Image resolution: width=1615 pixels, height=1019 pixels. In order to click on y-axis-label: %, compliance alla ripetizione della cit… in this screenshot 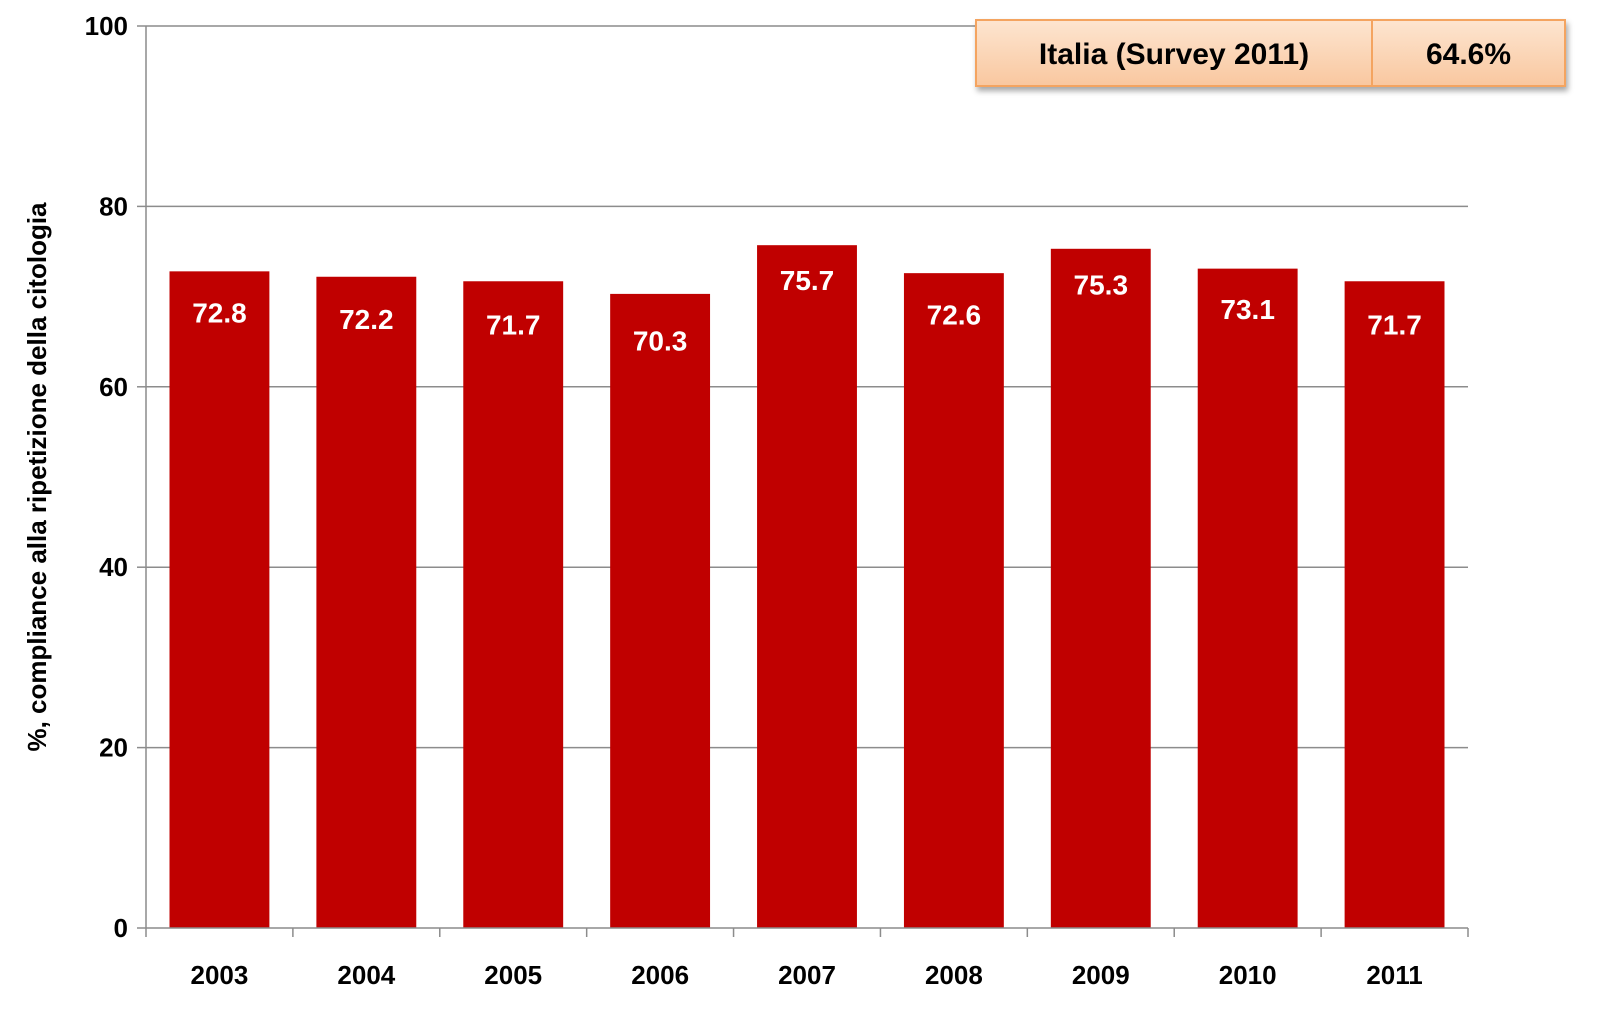, I will do `click(37, 477)`.